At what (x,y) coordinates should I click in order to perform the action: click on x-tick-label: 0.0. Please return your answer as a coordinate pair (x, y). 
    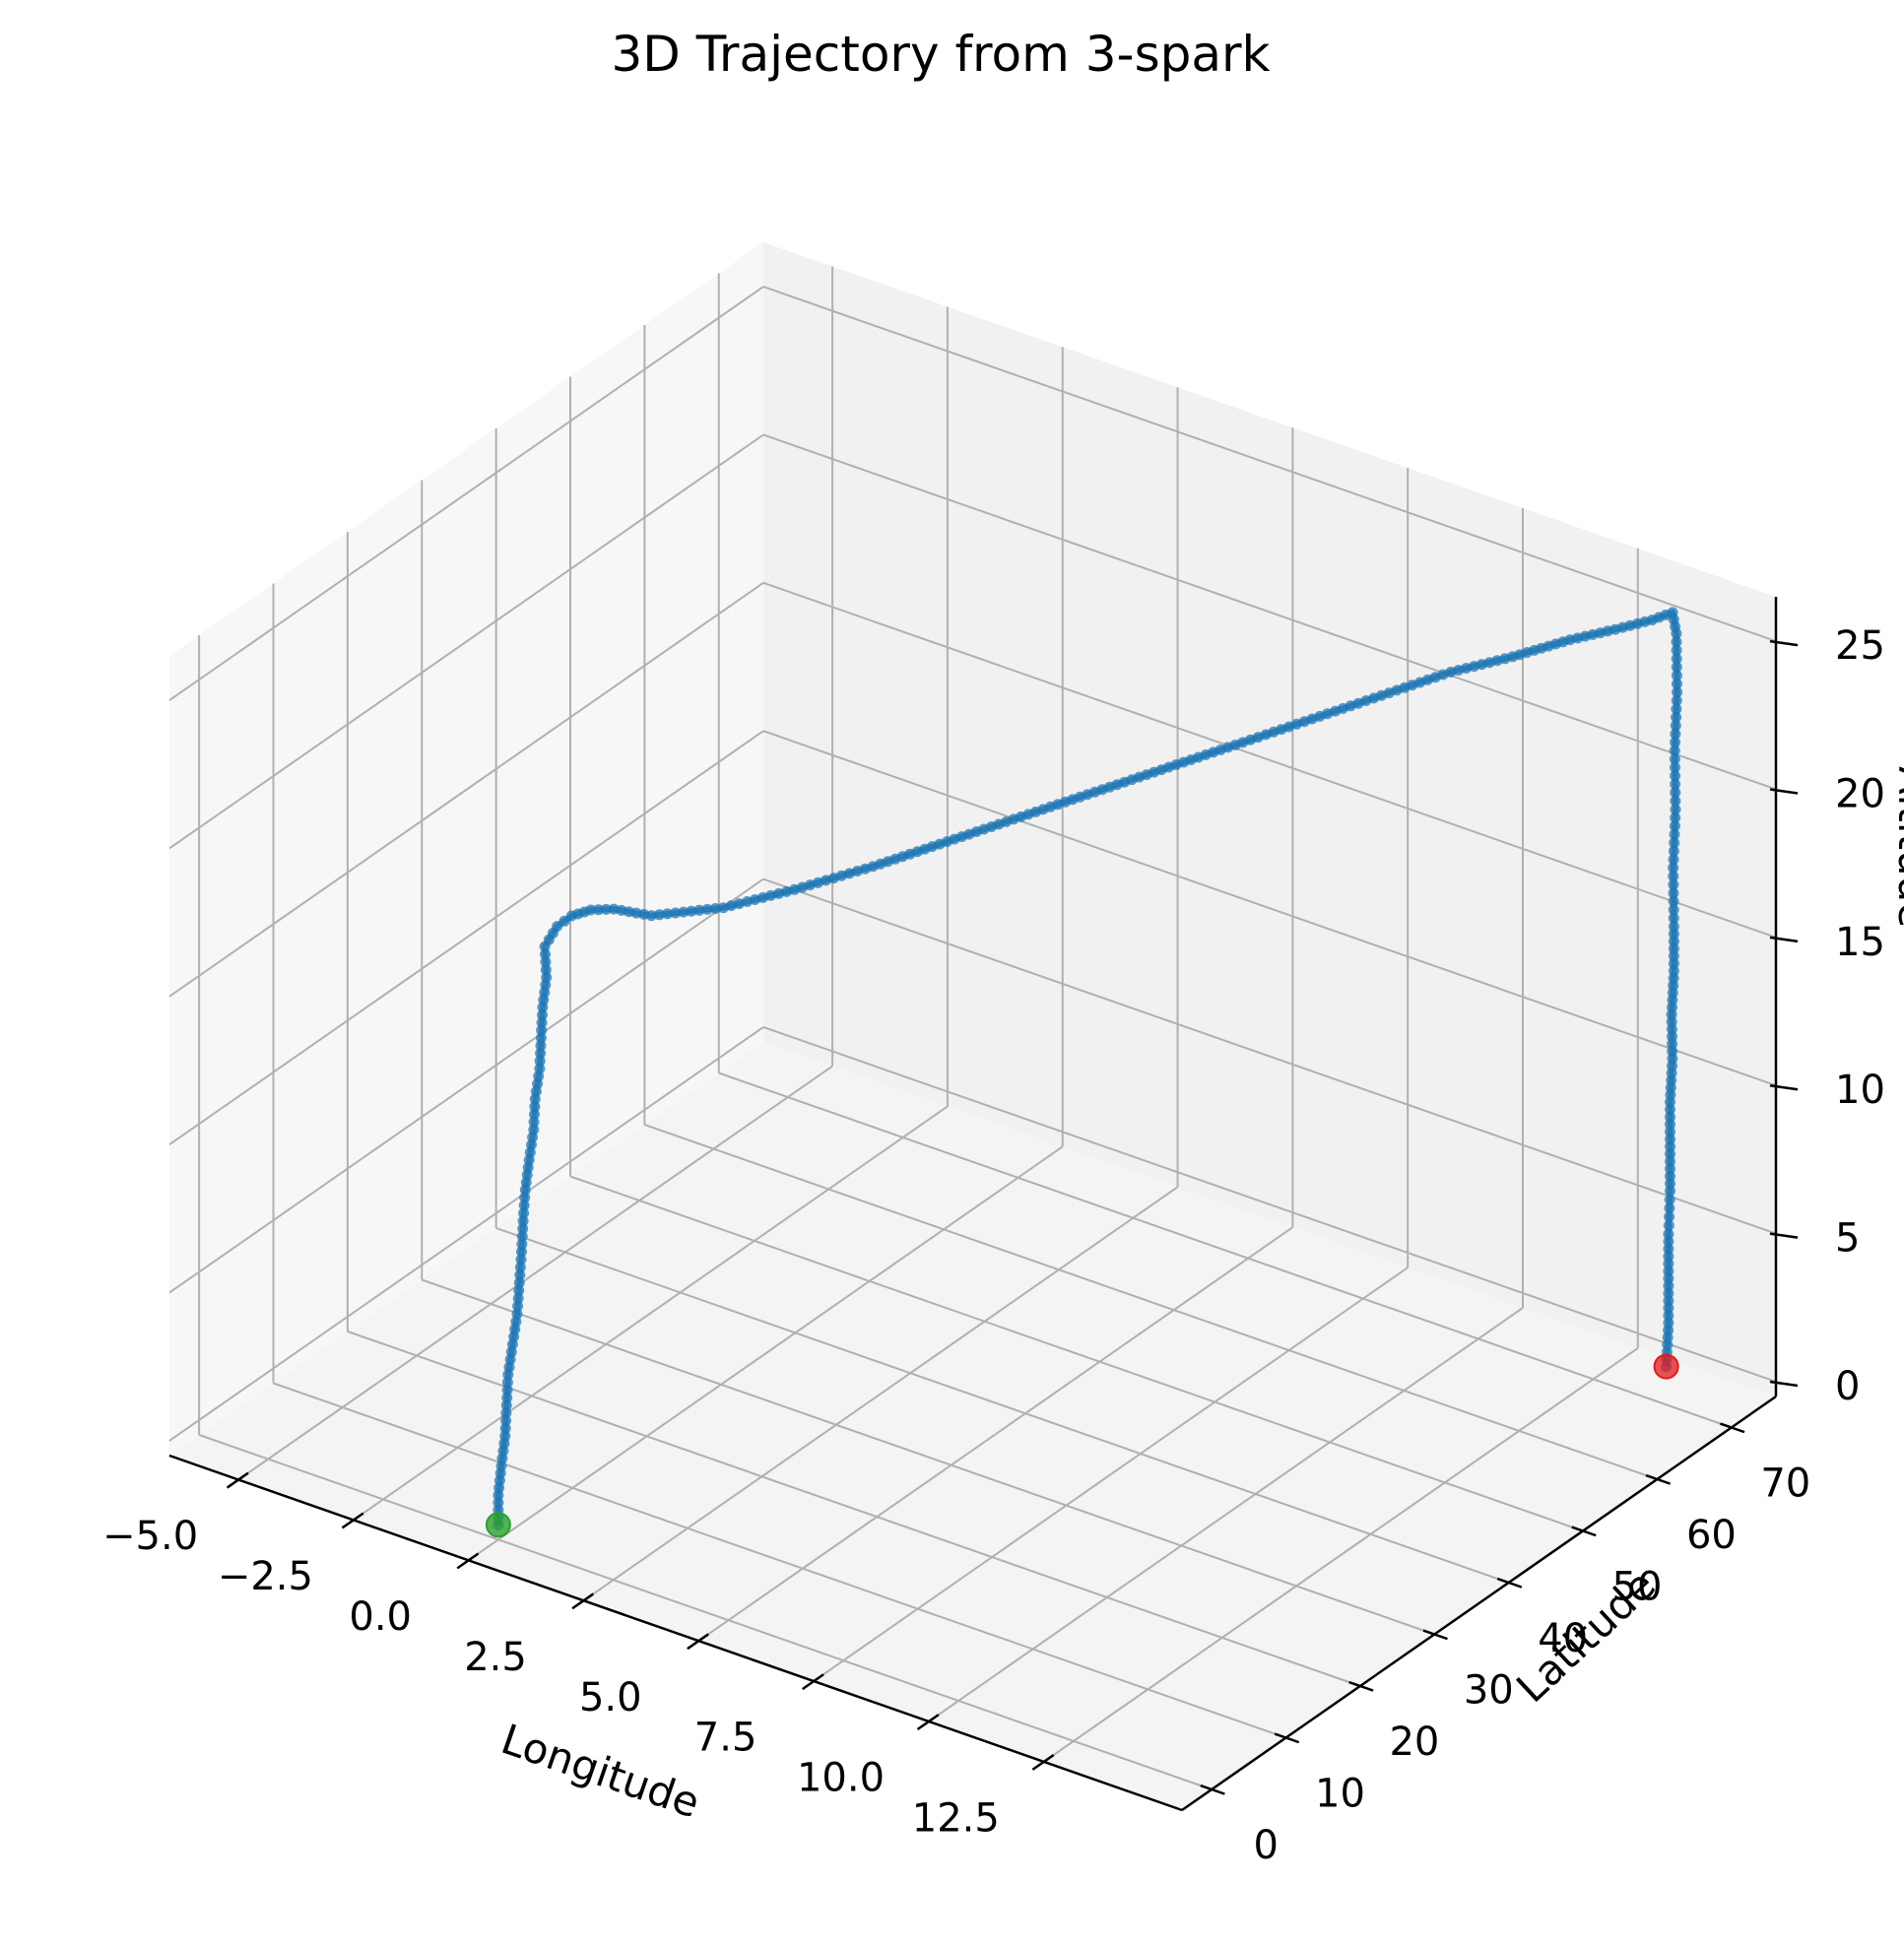
    Looking at the image, I should click on (380, 1617).